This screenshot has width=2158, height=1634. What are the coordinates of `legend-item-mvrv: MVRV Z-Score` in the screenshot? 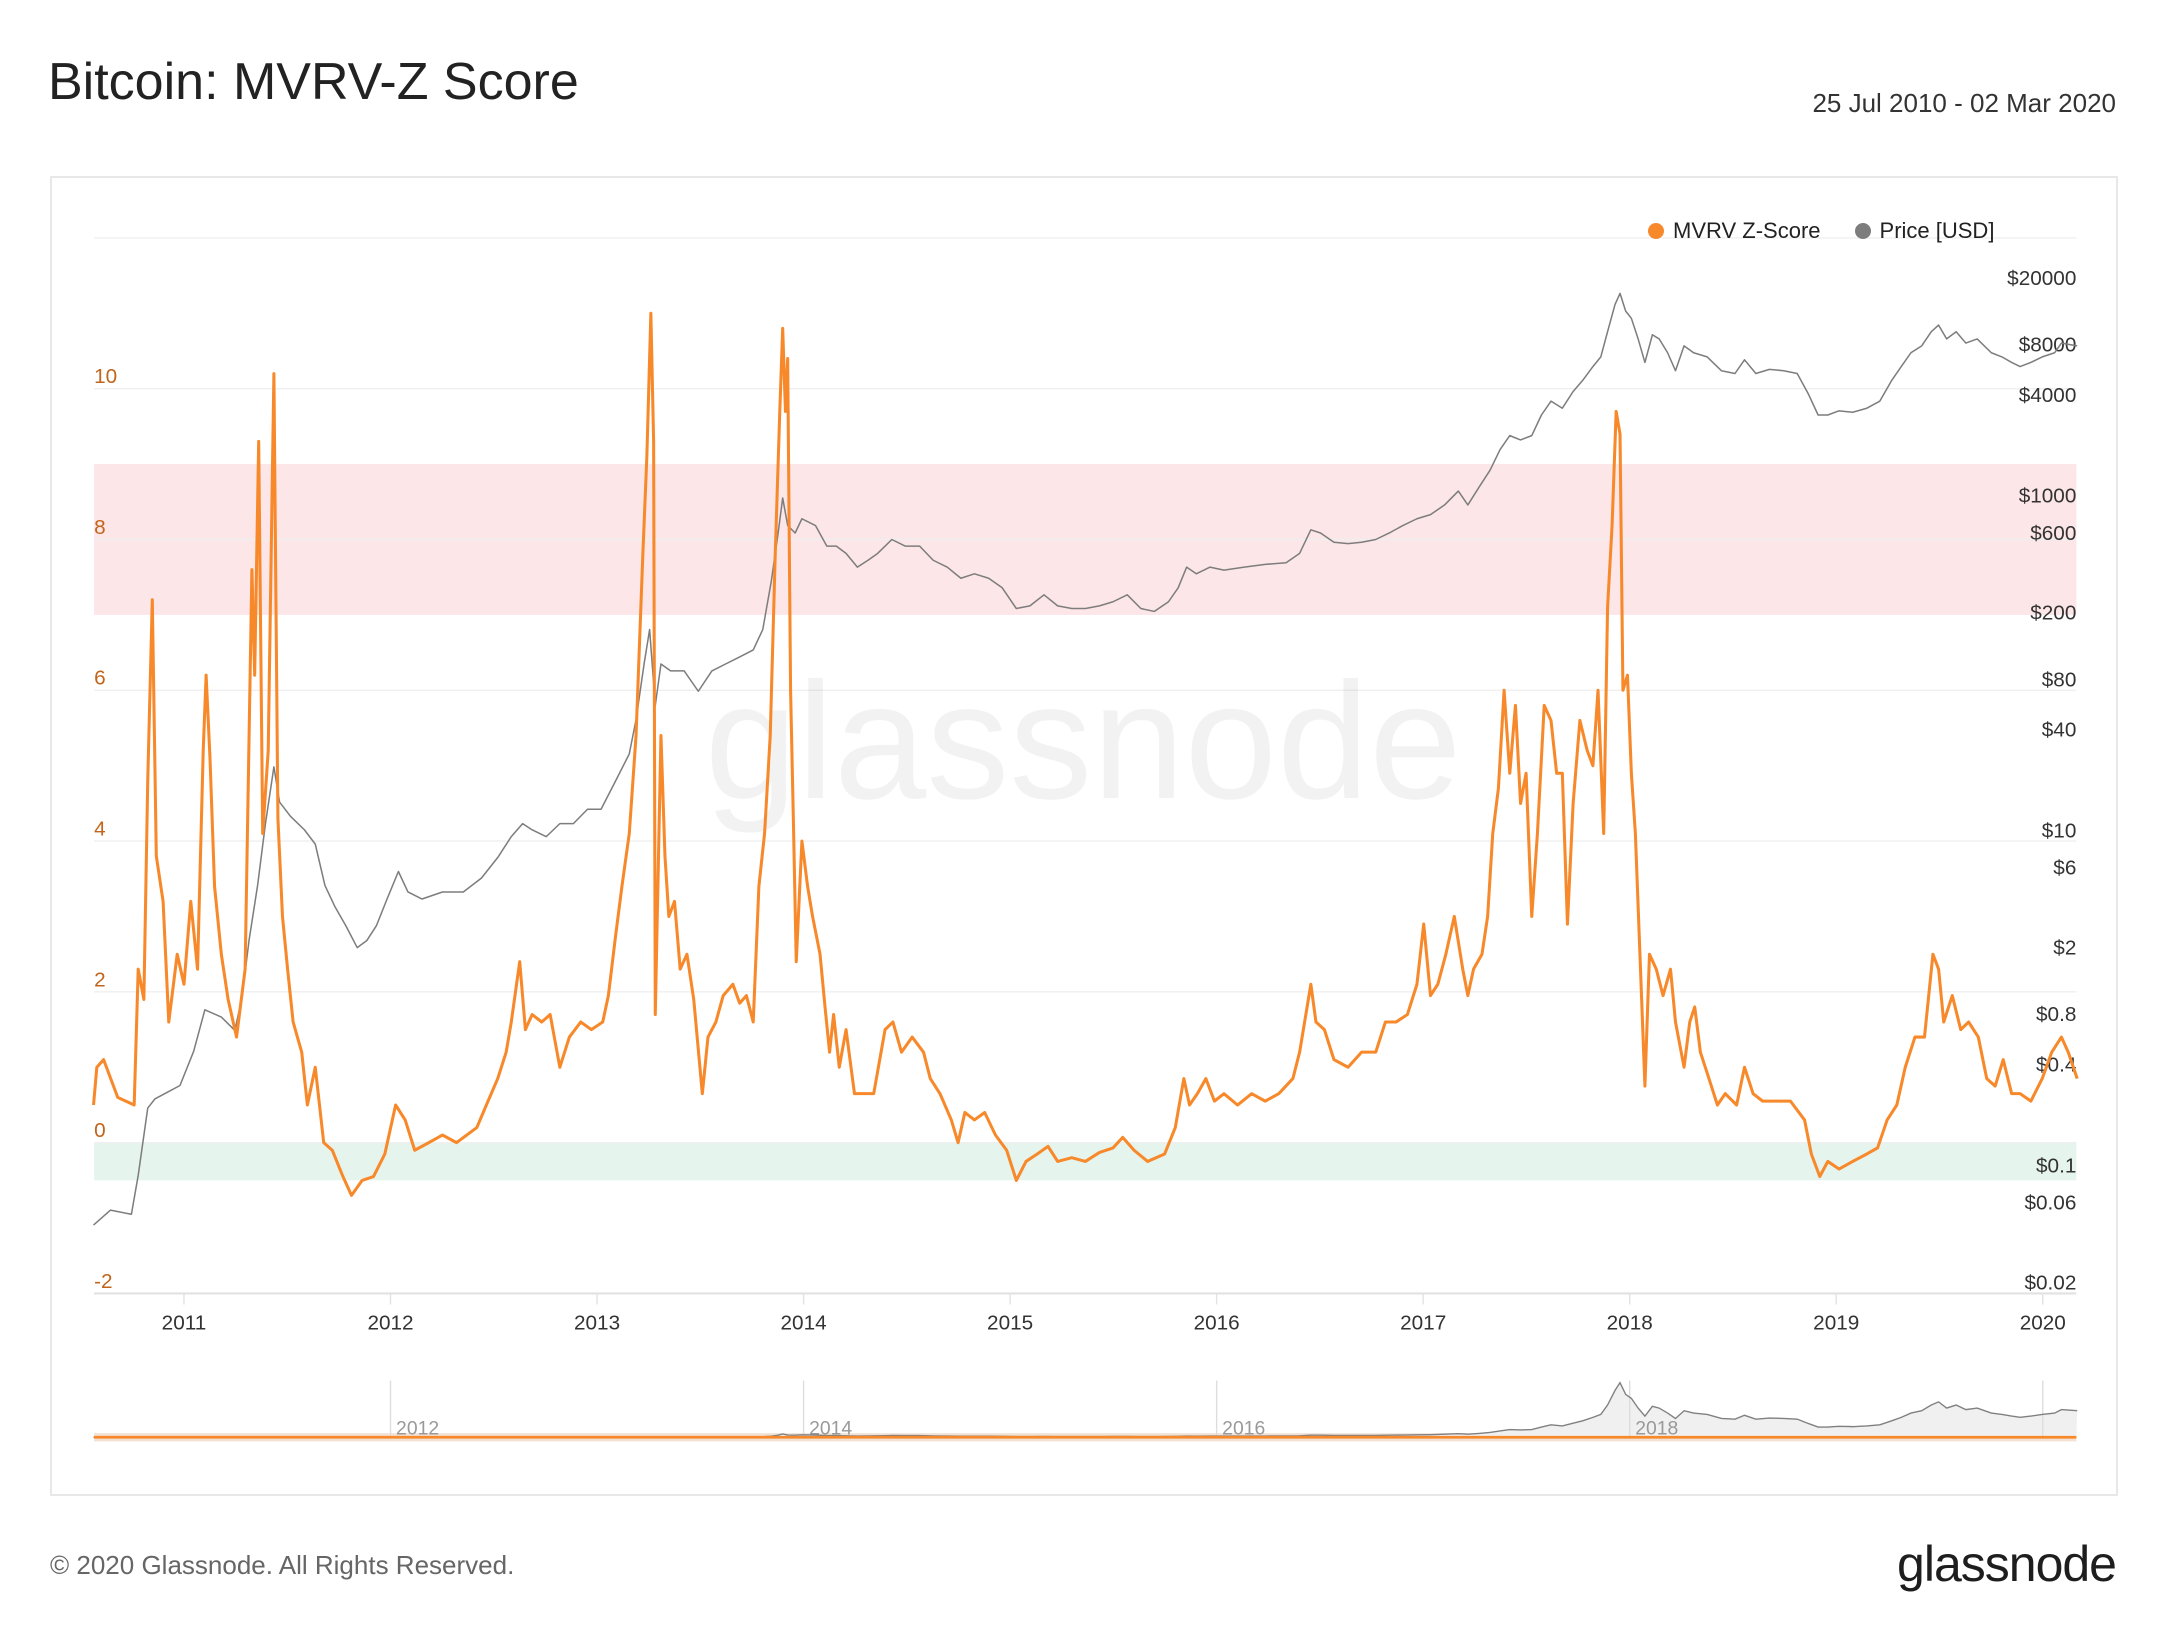 It's located at (1734, 231).